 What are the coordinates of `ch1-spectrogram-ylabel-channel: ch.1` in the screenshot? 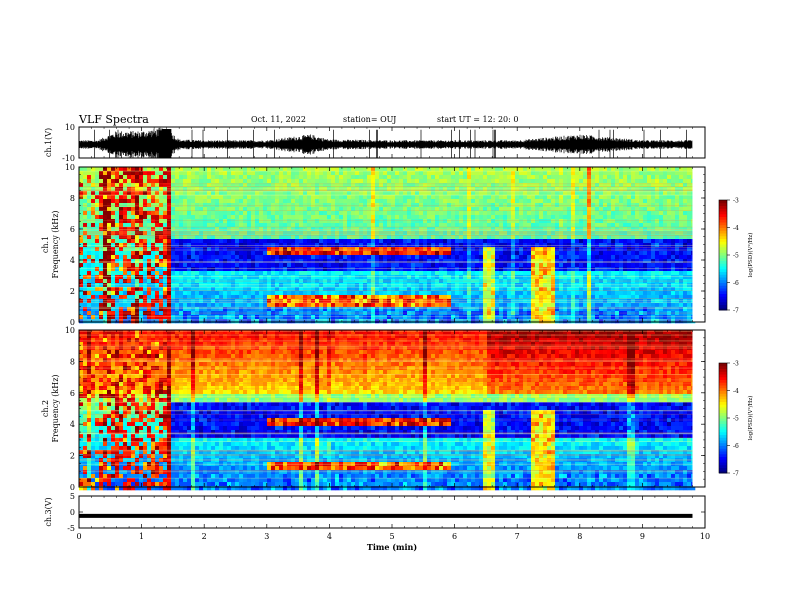 It's located at (45, 244).